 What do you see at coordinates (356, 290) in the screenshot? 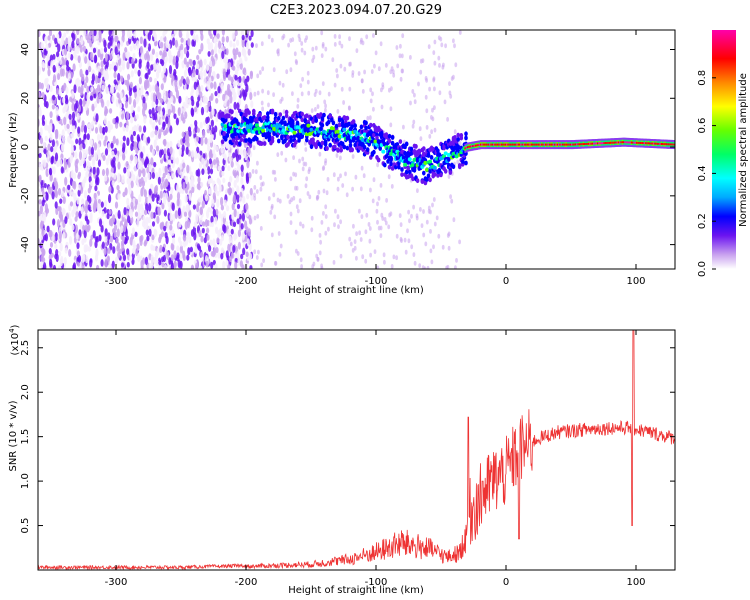
I see `spectrogram-x-axis-label: Height of straight line (km)` at bounding box center [356, 290].